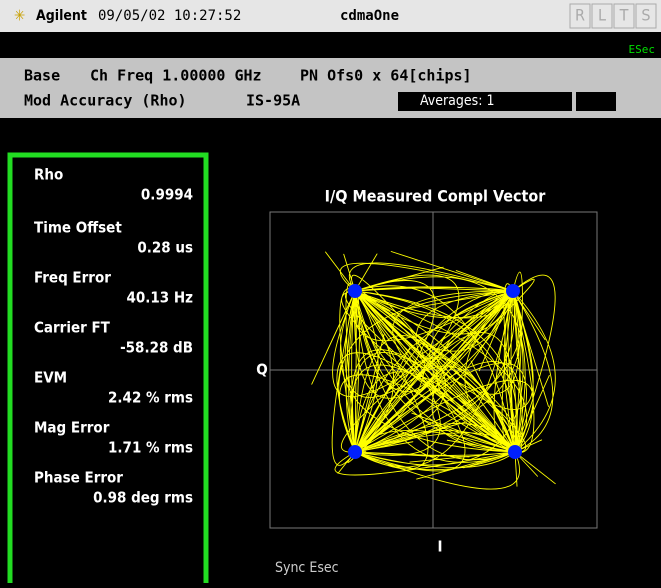  Describe the element at coordinates (436, 196) in the screenshot. I see `plot-title: I/Q Measured Compl Vector` at that location.